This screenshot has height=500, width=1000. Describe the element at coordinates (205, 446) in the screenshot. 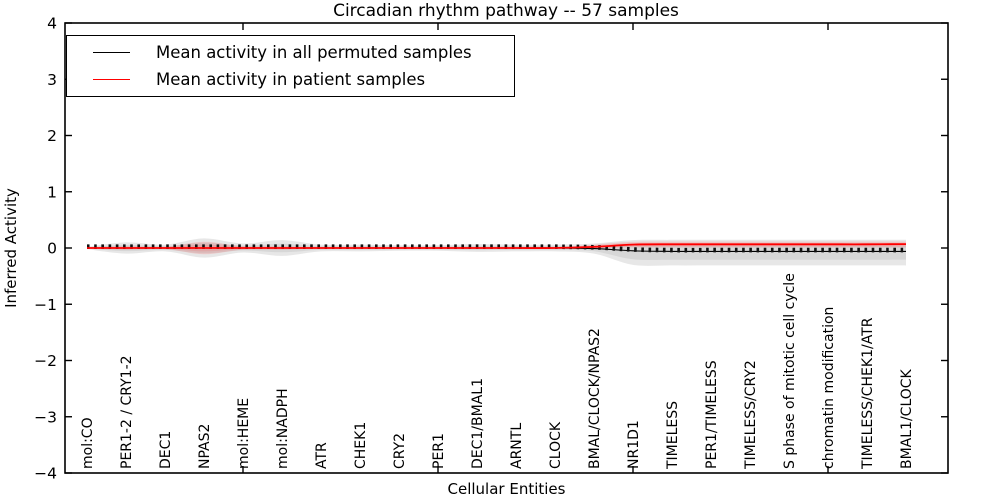

I see `x-category-label: NPAS2` at that location.